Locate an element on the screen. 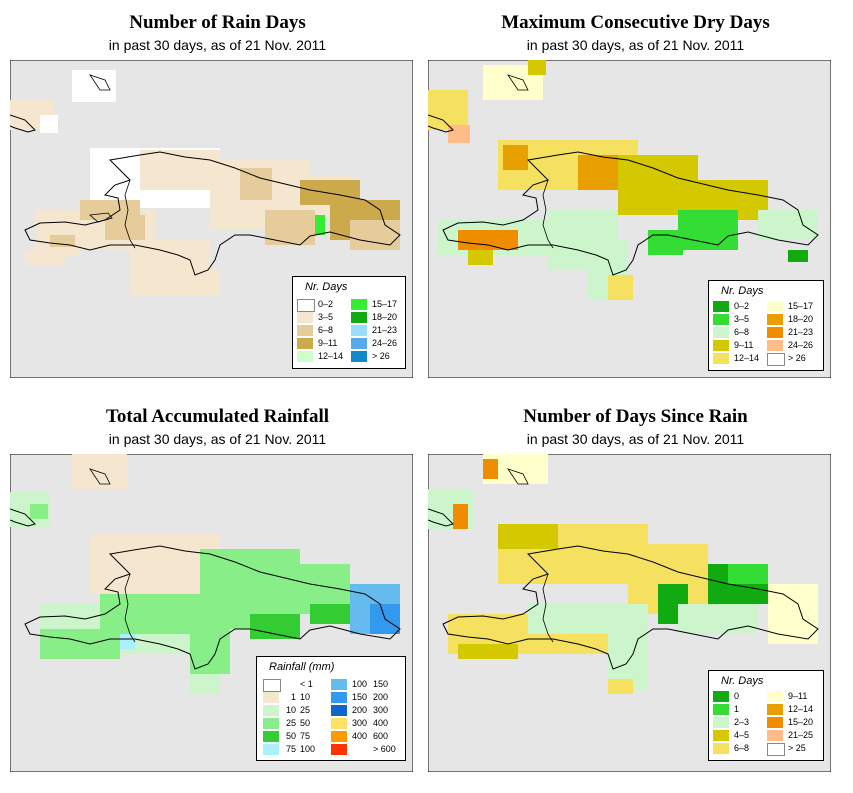 Image resolution: width=853 pixels, height=793 pixels. legend-low: 1 is located at coordinates (293, 697).